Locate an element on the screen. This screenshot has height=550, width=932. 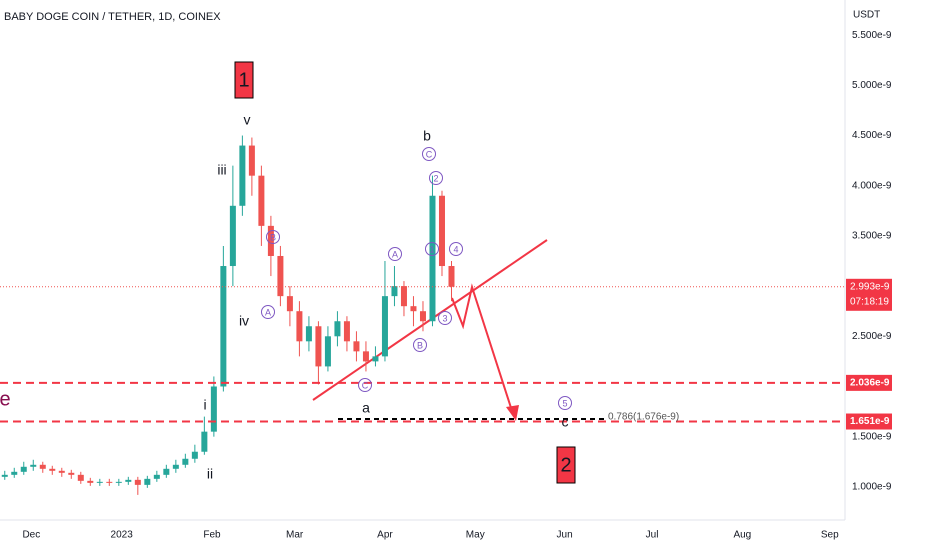
price-unit: USDT is located at coordinates (866, 15).